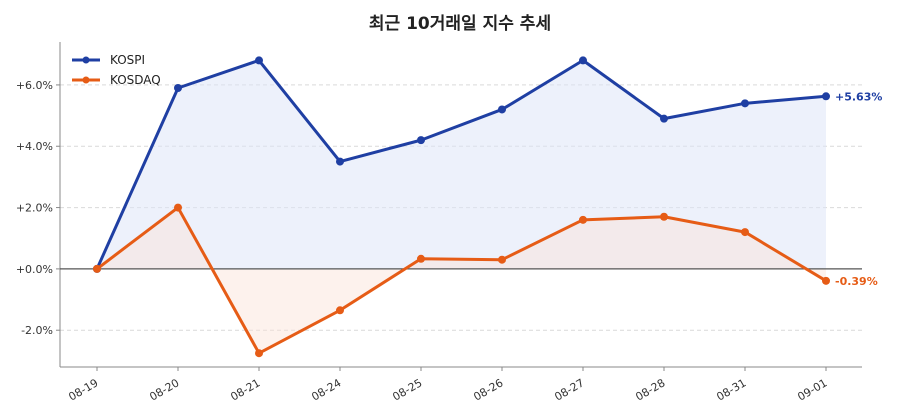 The width and height of the screenshot is (900, 420). I want to click on y-tick-label: +0.0%, so click(34, 269).